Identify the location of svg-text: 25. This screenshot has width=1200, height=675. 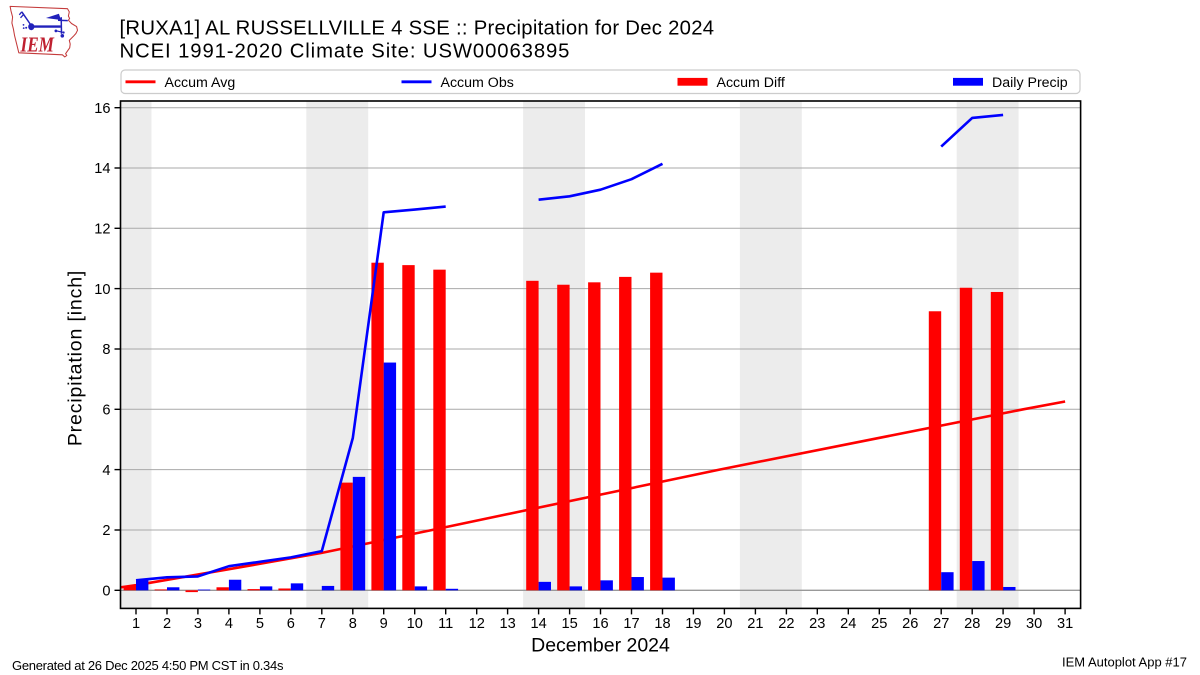
(879, 624).